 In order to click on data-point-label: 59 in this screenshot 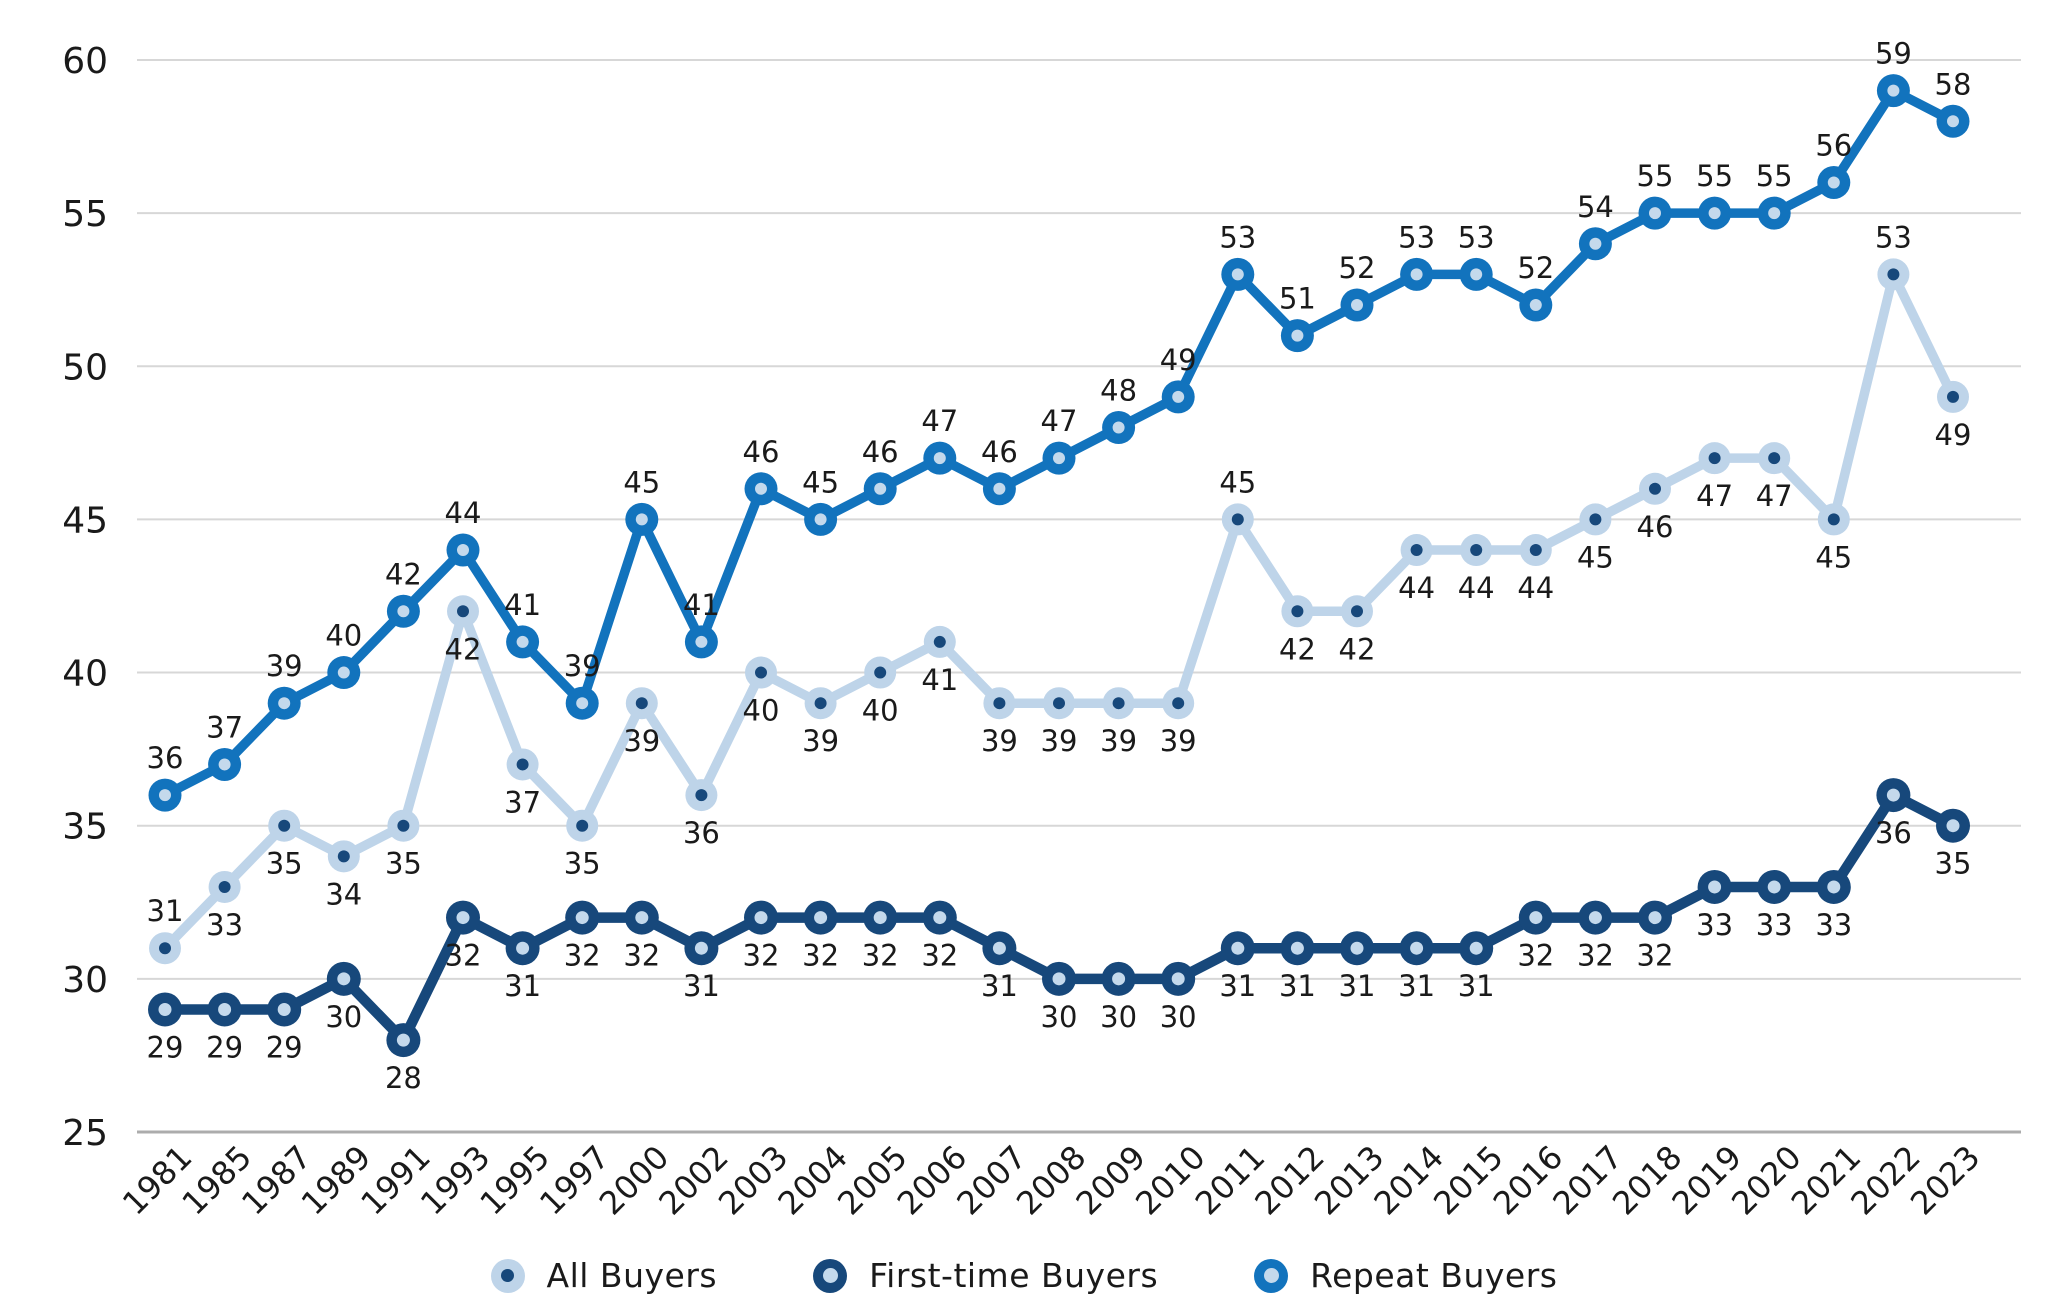, I will do `click(1893, 54)`.